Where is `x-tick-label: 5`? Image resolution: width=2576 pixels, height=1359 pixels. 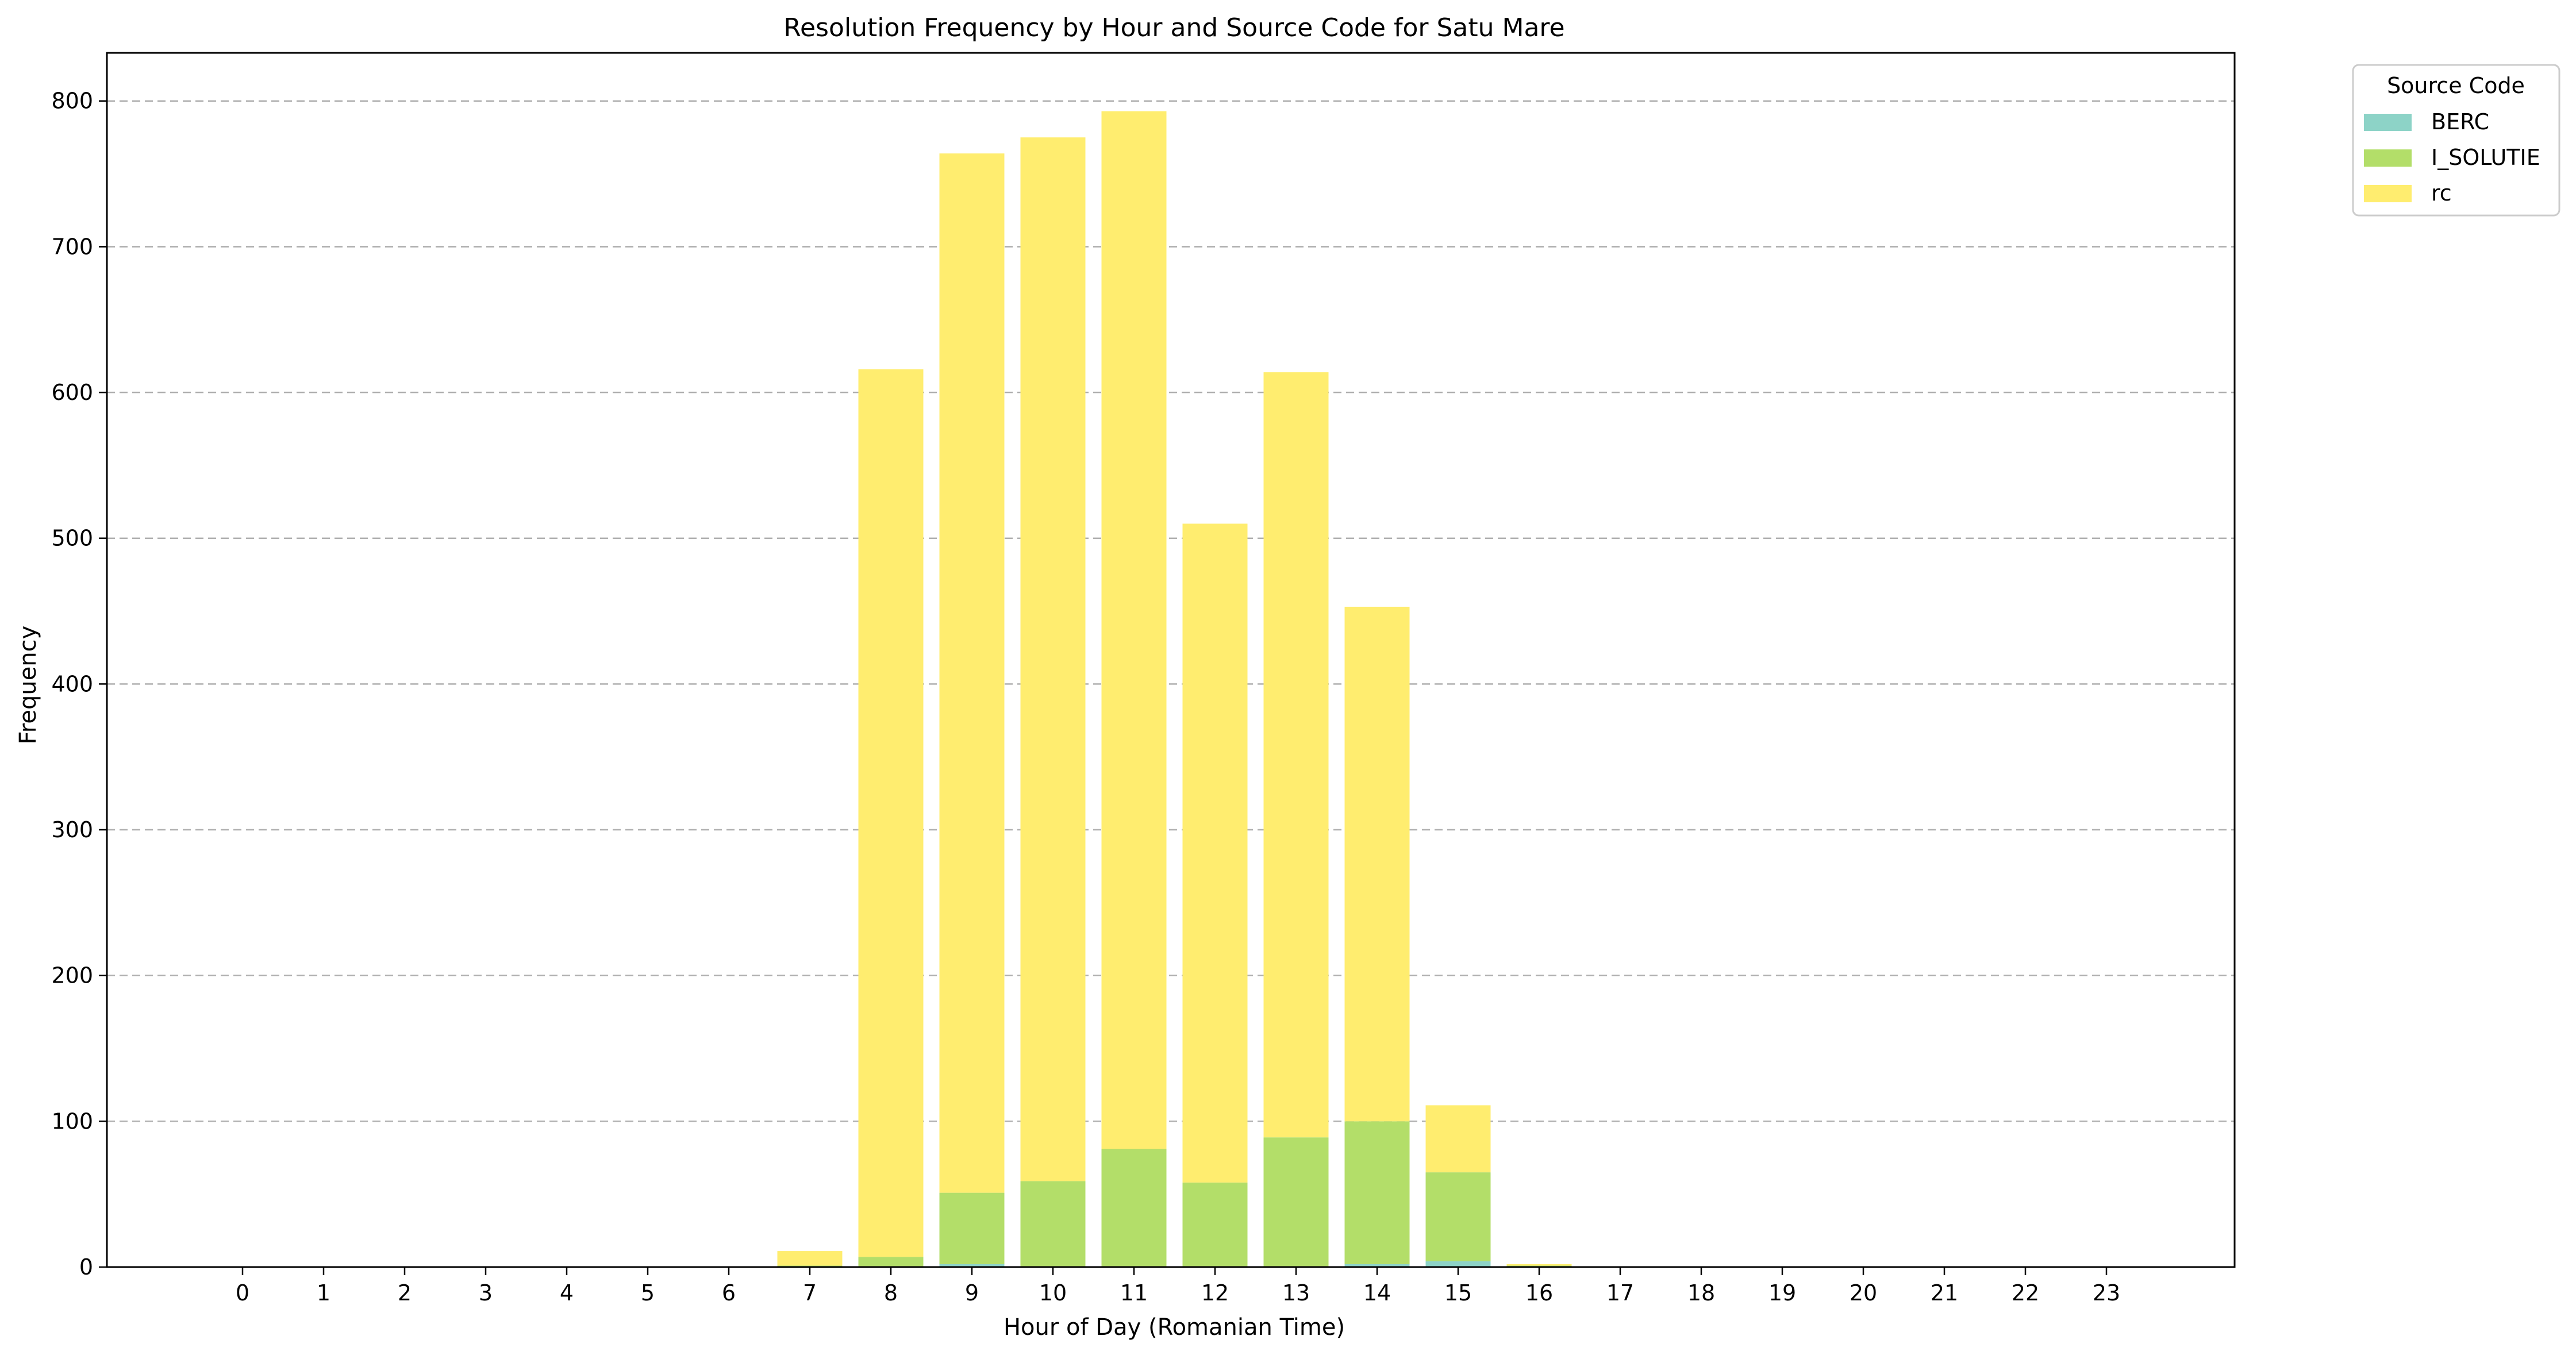 x-tick-label: 5 is located at coordinates (648, 1293).